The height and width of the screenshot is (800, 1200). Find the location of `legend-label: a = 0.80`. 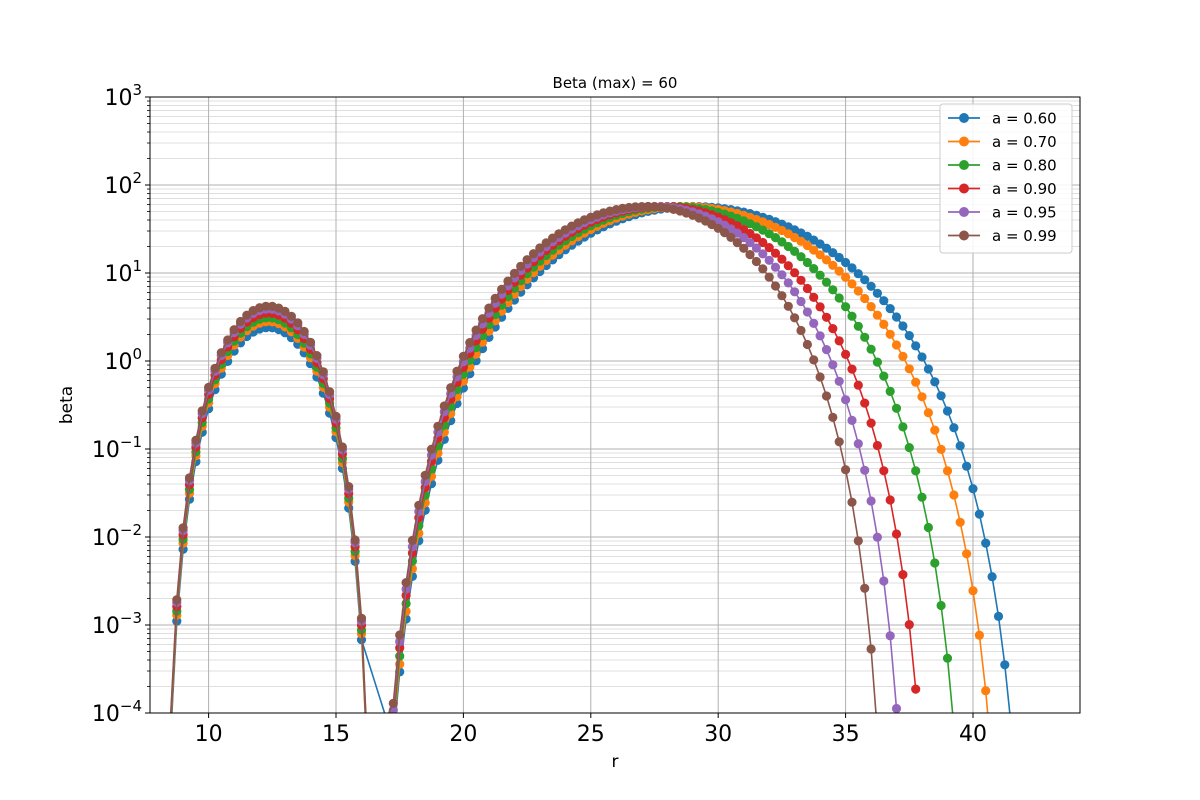

legend-label: a = 0.80 is located at coordinates (1024, 166).